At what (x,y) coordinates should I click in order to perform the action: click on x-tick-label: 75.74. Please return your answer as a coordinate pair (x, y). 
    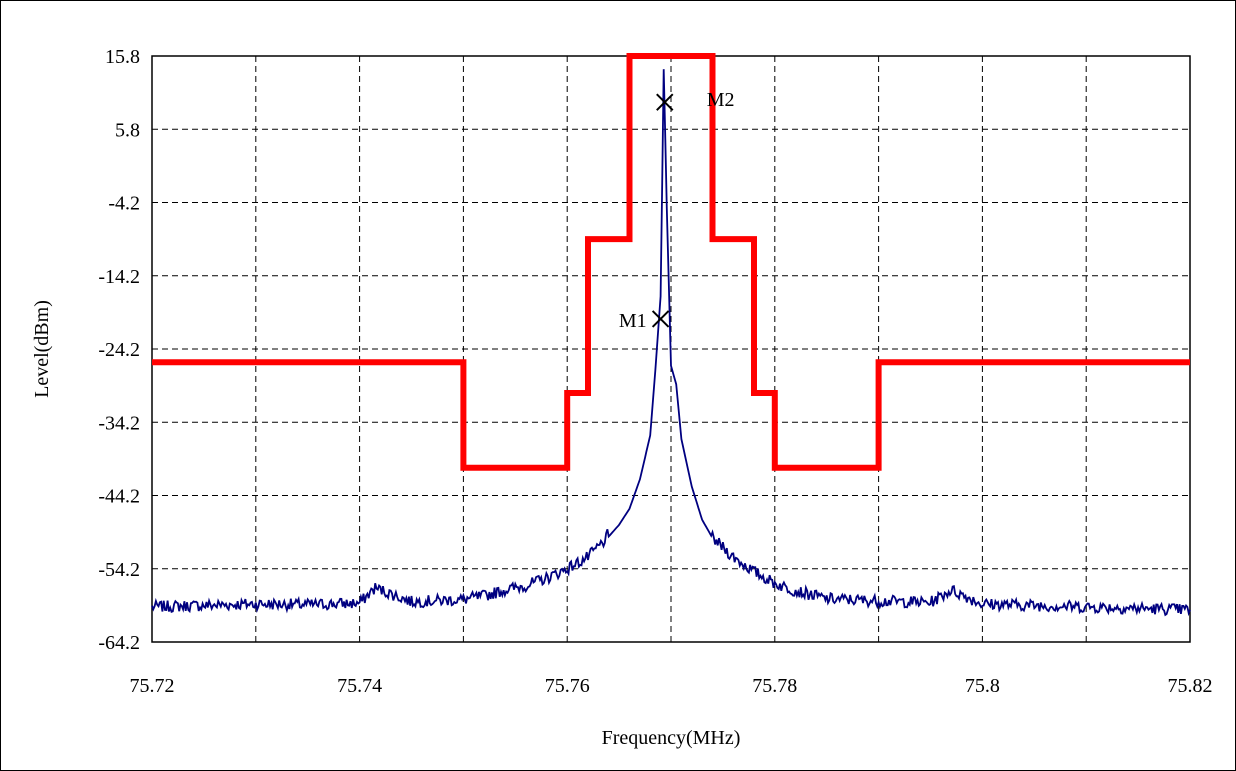
    Looking at the image, I should click on (359, 686).